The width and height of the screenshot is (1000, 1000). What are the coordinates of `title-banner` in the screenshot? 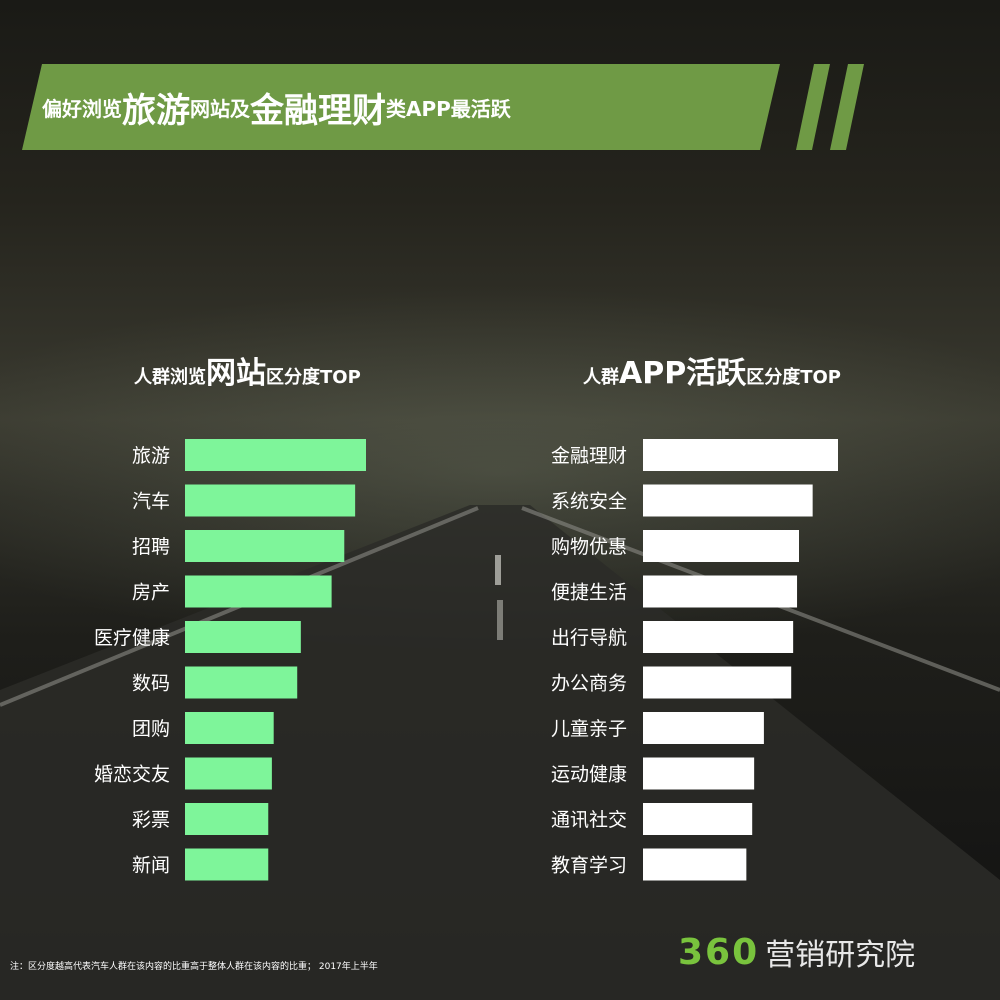 It's located at (401, 107).